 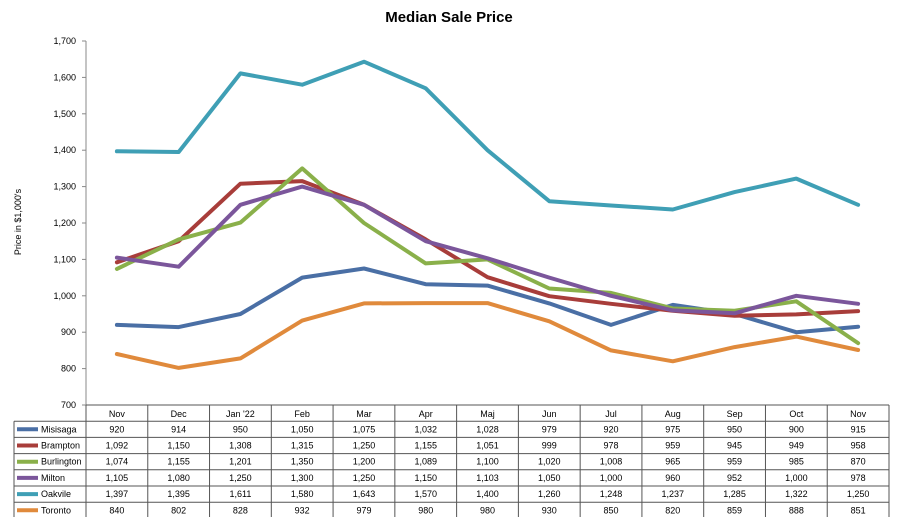 What do you see at coordinates (364, 462) in the screenshot?
I see `data-label: 1,200` at bounding box center [364, 462].